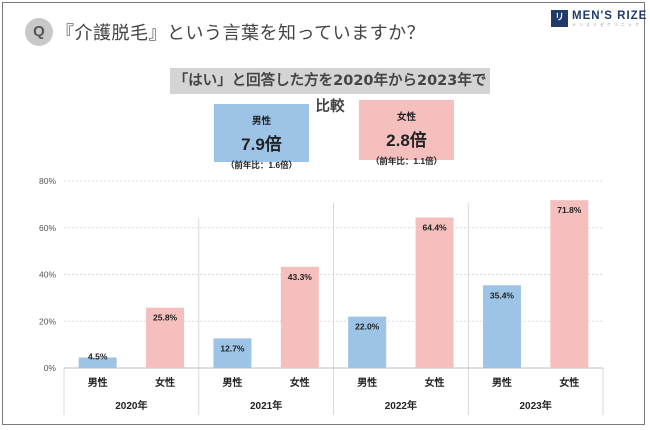 The image size is (650, 430). Describe the element at coordinates (50, 368) in the screenshot. I see `y-tick-label: 0%` at that location.